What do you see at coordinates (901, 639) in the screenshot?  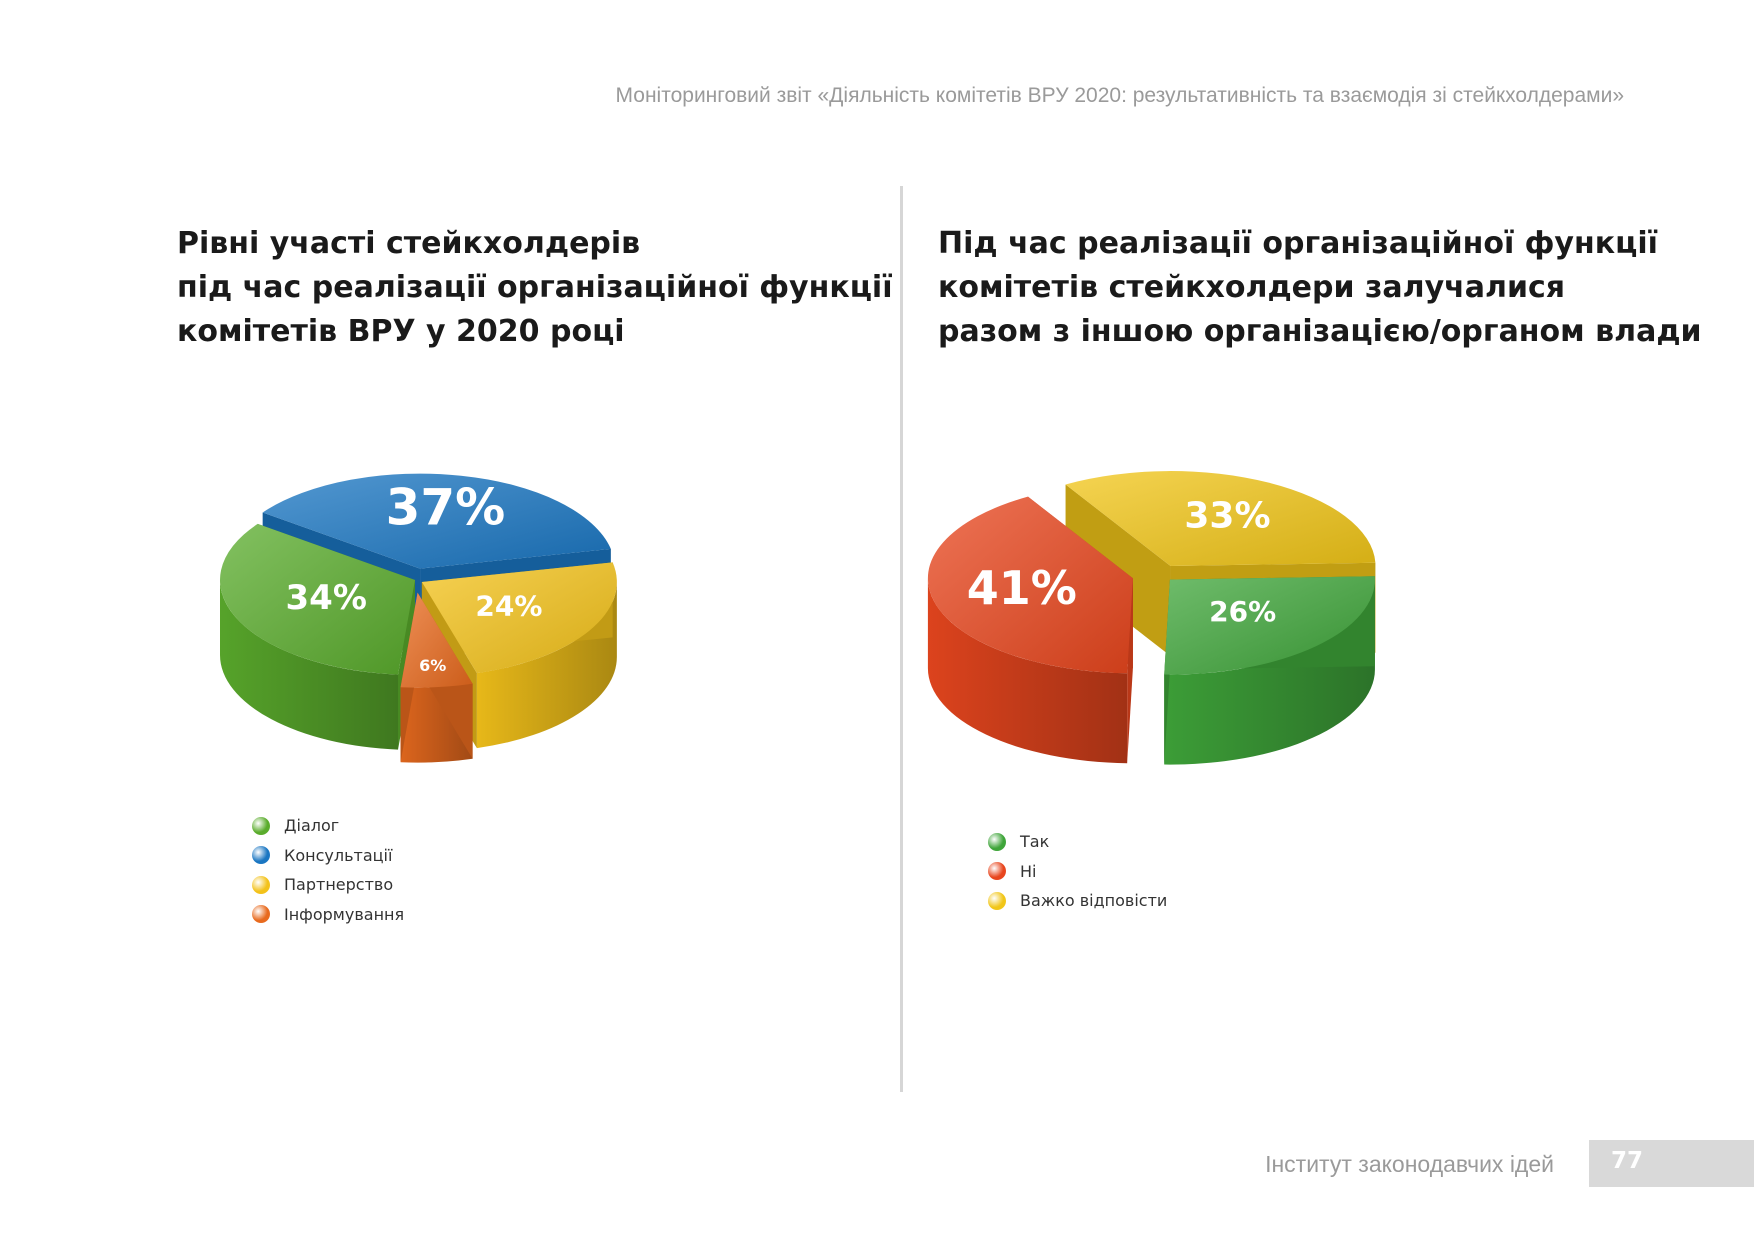 I see `column-divider` at bounding box center [901, 639].